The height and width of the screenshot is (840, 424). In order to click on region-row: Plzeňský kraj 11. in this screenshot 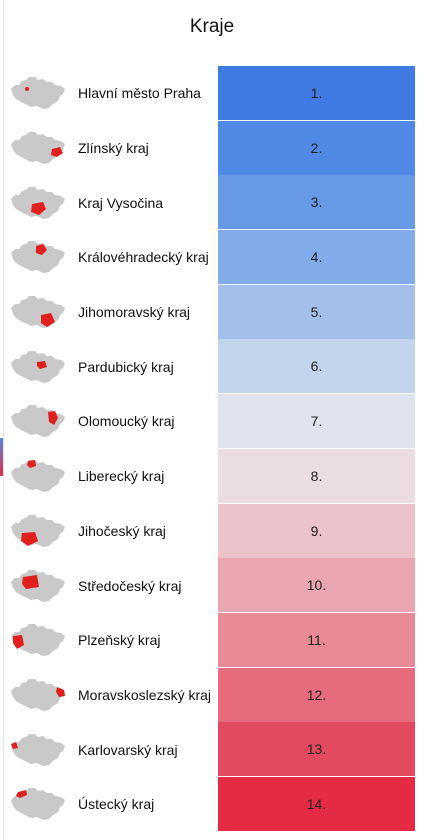, I will do `click(212, 640)`.